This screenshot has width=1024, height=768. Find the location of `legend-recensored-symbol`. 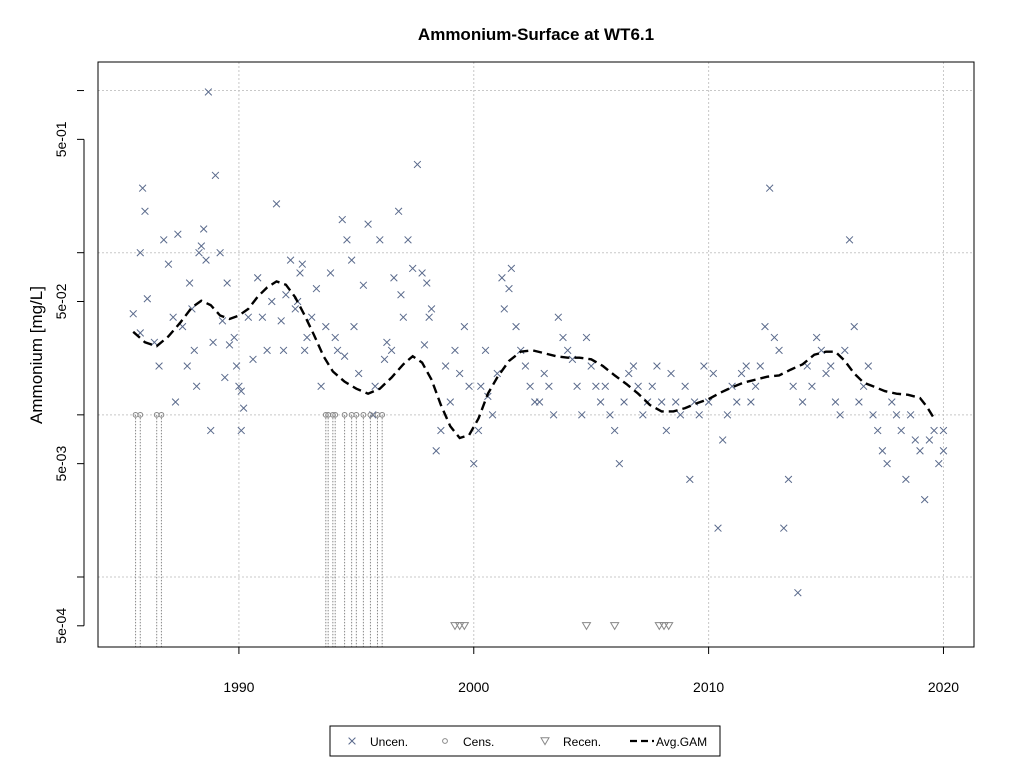

legend-recensored-symbol is located at coordinates (545, 741).